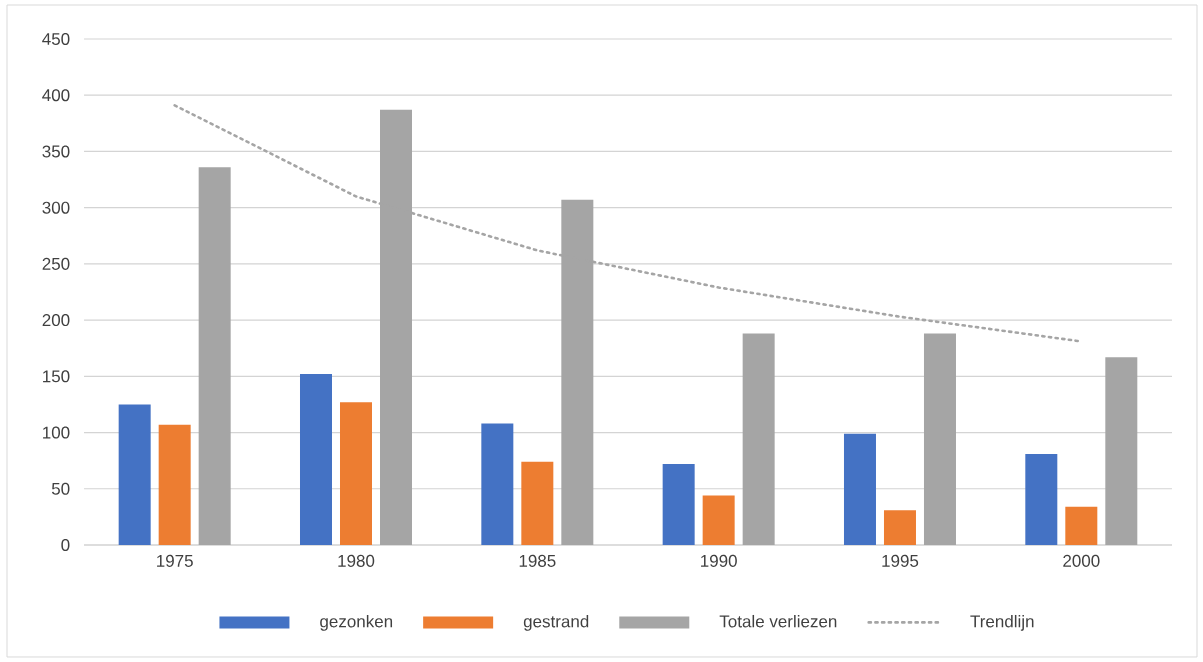 The width and height of the screenshot is (1203, 662). Describe the element at coordinates (778, 621) in the screenshot. I see `legend-label: Totale verliezen` at that location.